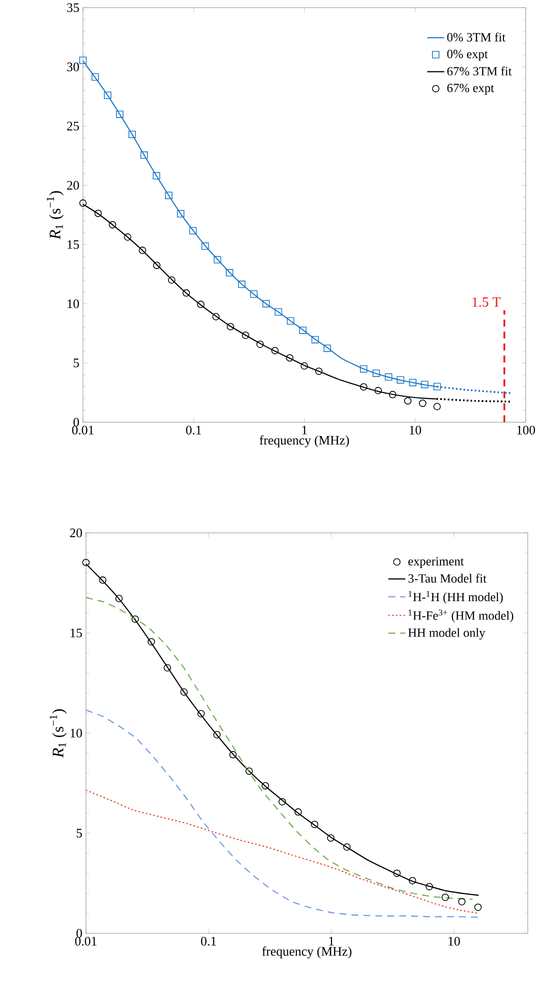 The image size is (544, 992). I want to click on x-tick-label: 100, so click(526, 430).